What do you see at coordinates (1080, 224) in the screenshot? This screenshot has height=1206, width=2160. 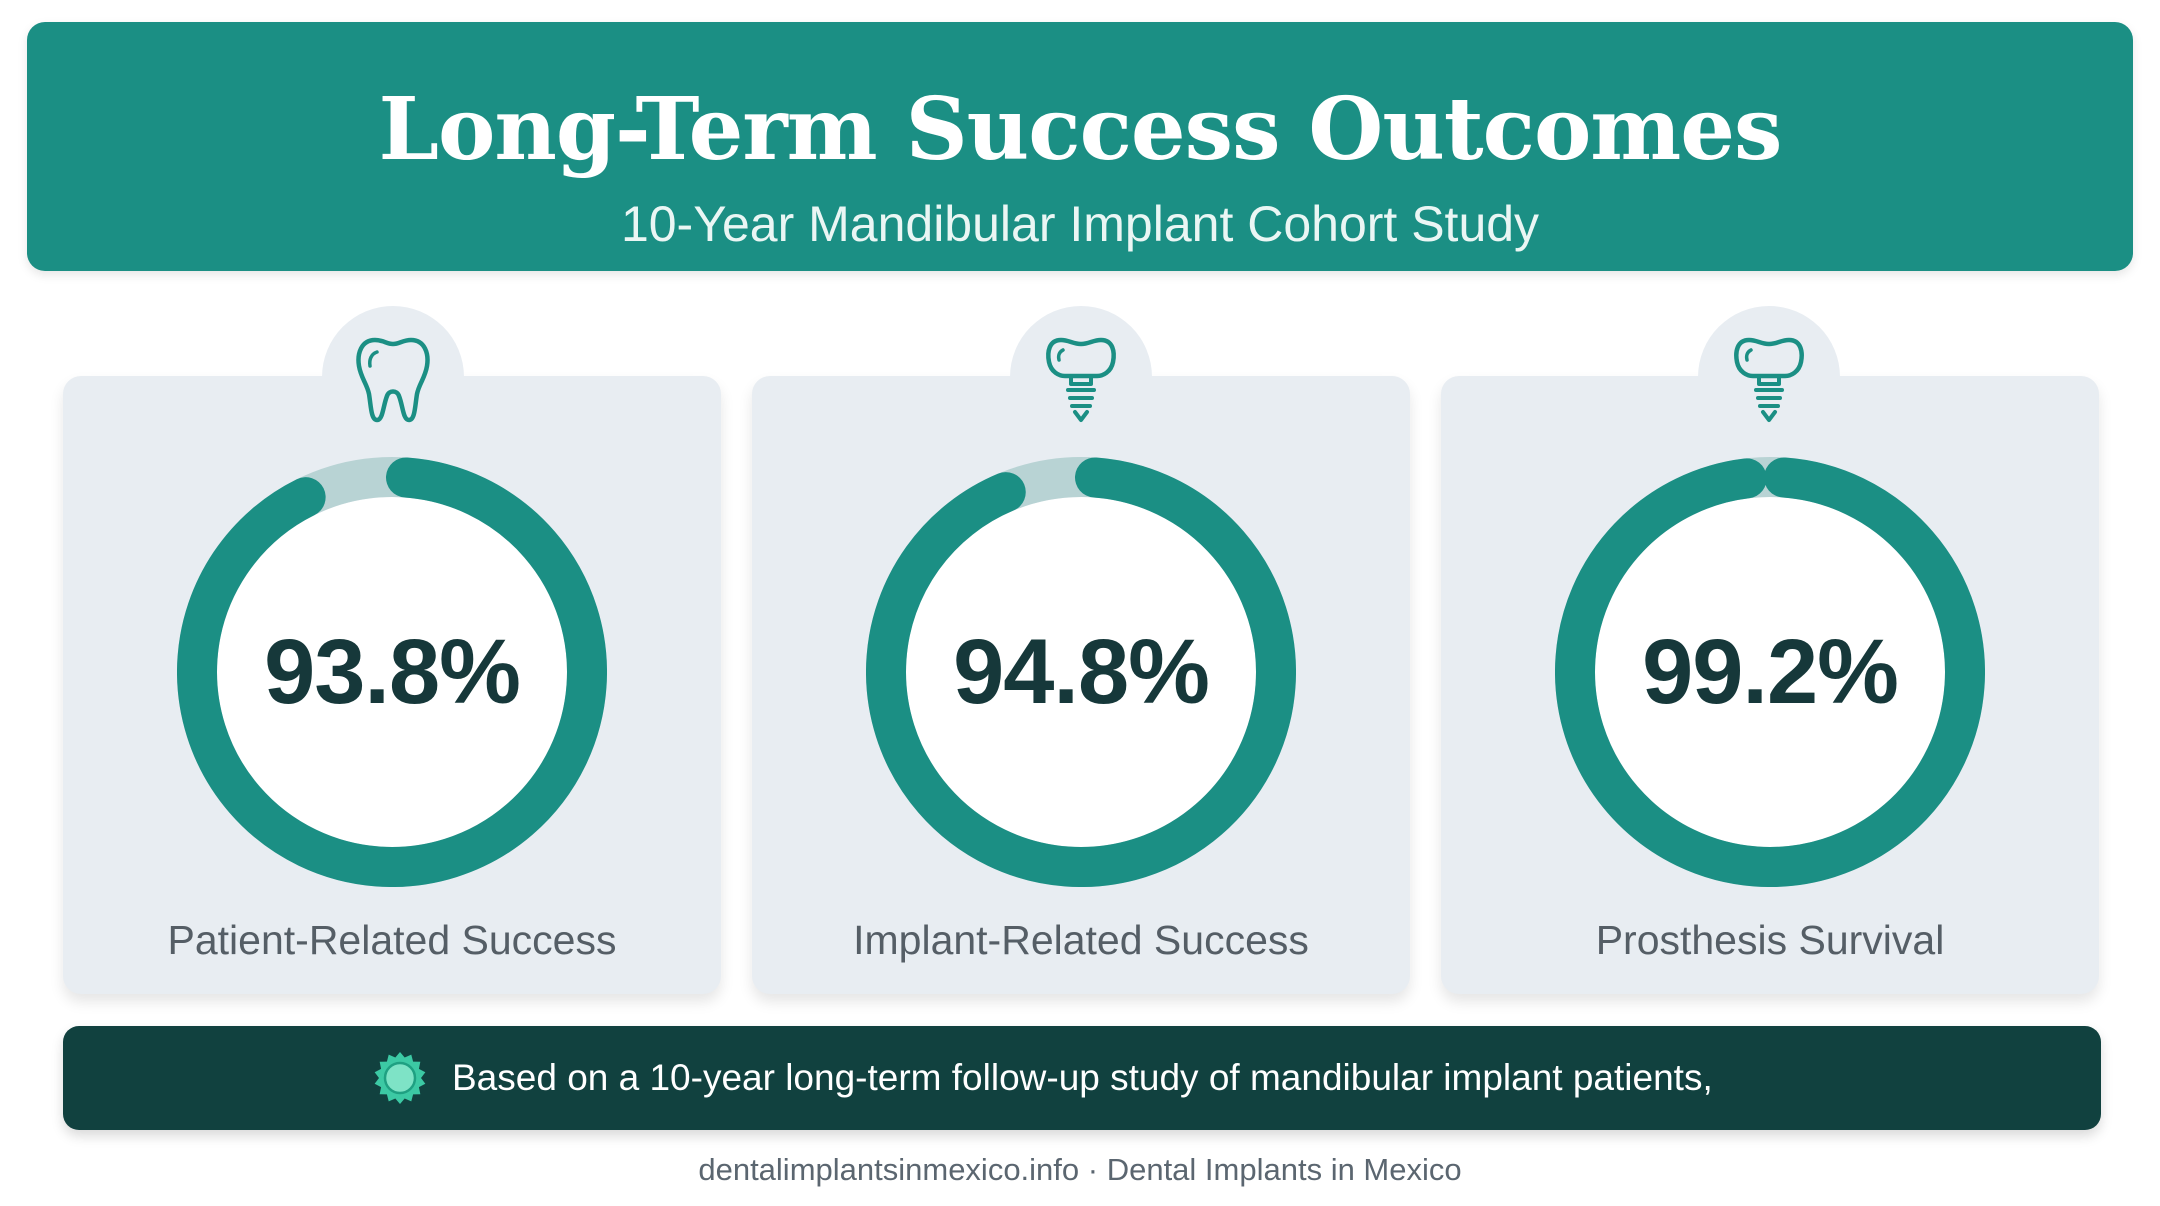 I see `page-subtitle: 10-Year Mandibular Implant Cohort Study` at bounding box center [1080, 224].